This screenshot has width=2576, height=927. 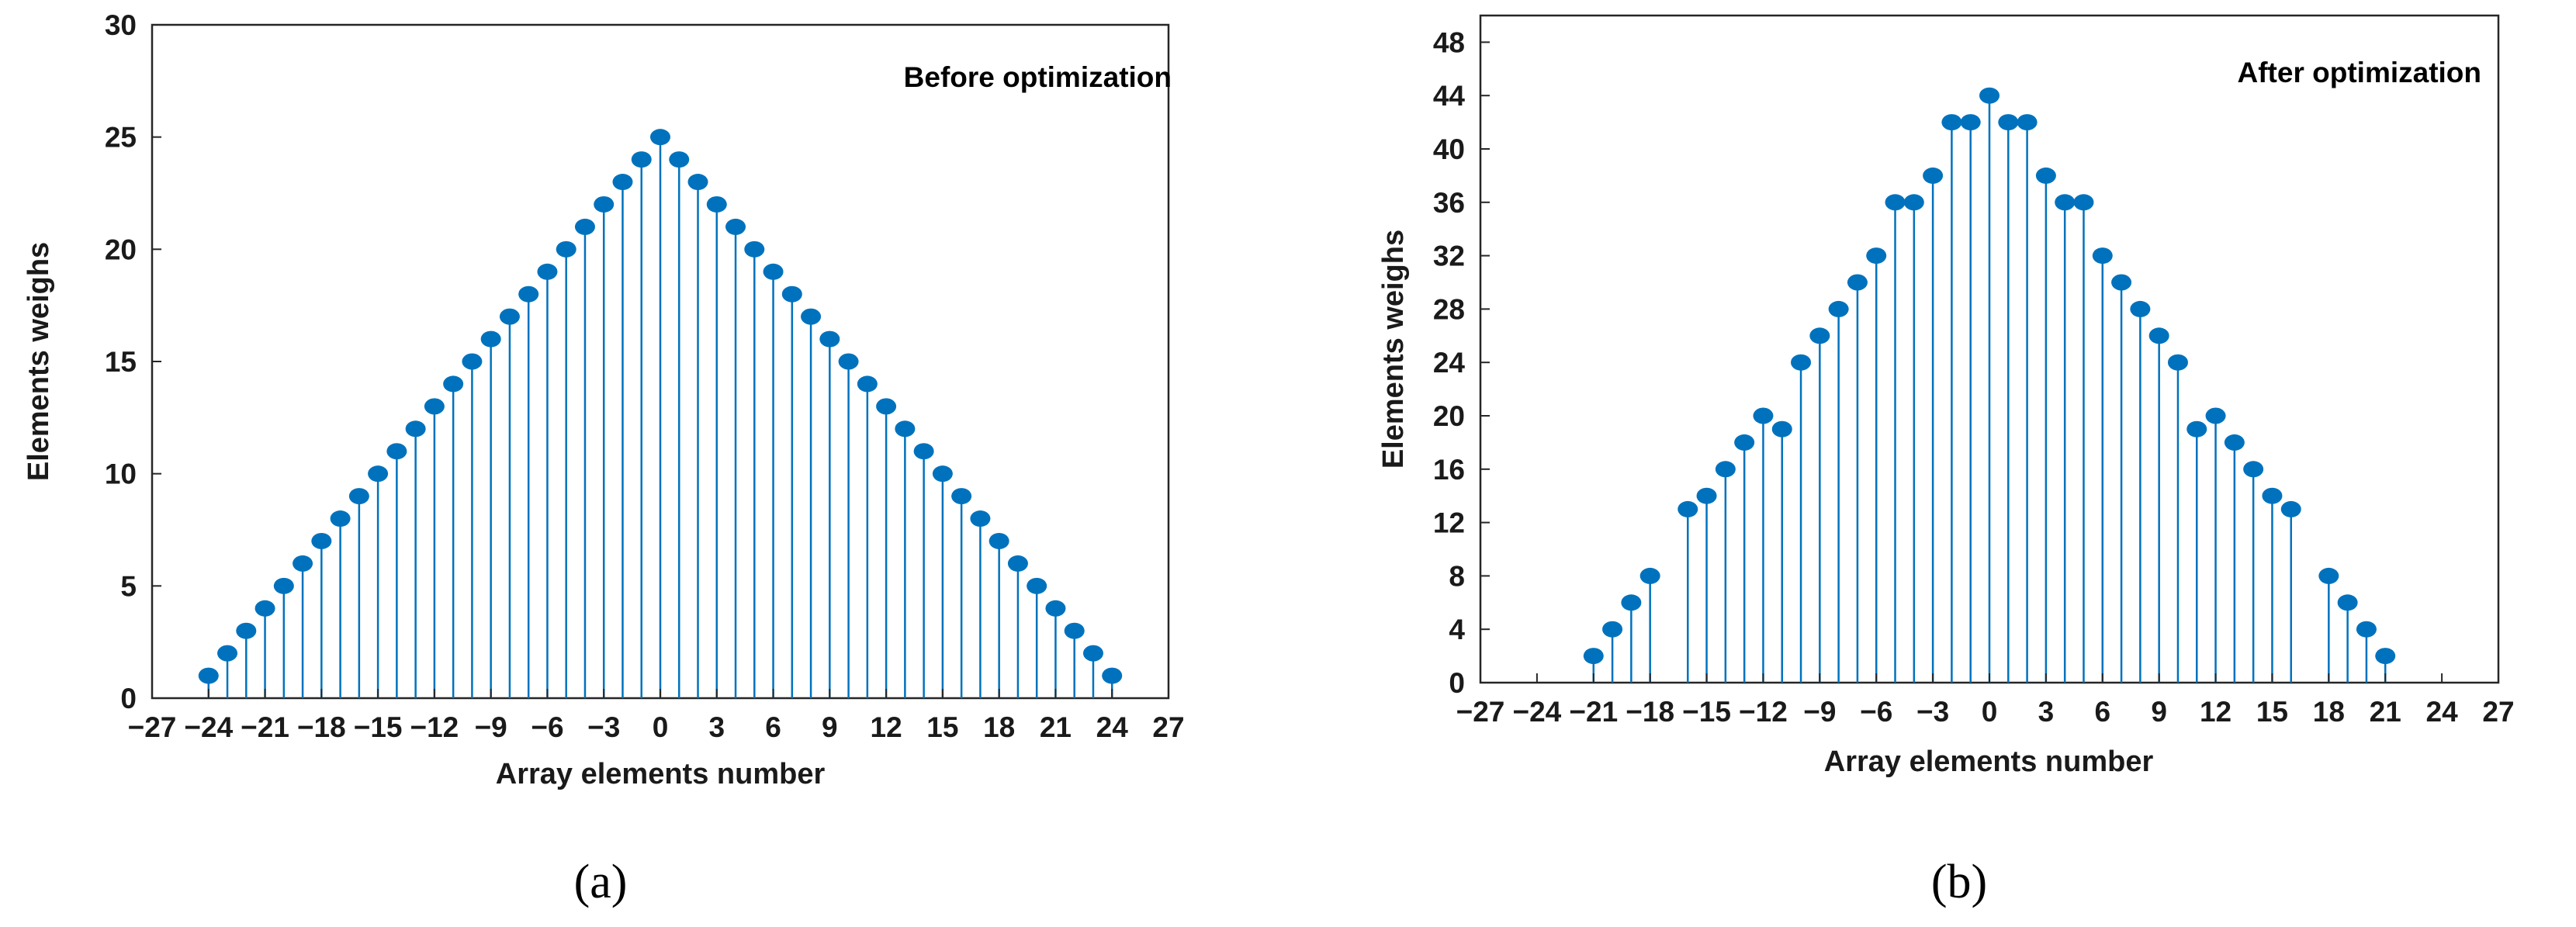 I want to click on chart-a-x-tick-label: −12, so click(x=434, y=727).